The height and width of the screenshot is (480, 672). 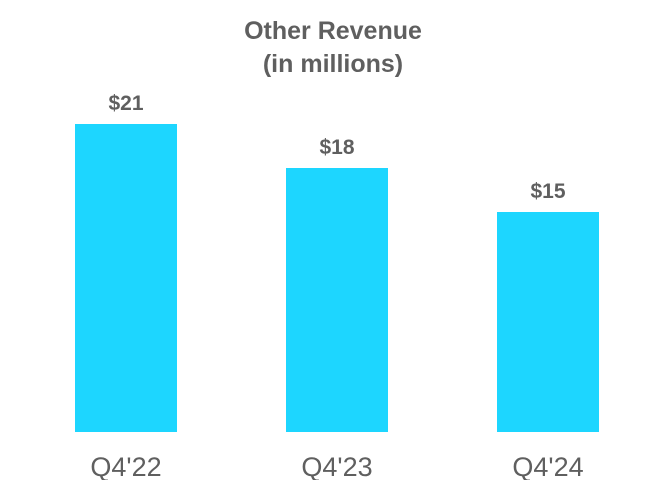 I want to click on x-axis-tick-labels: Q4'22 Q4'23 Q4'24, so click(x=336, y=466).